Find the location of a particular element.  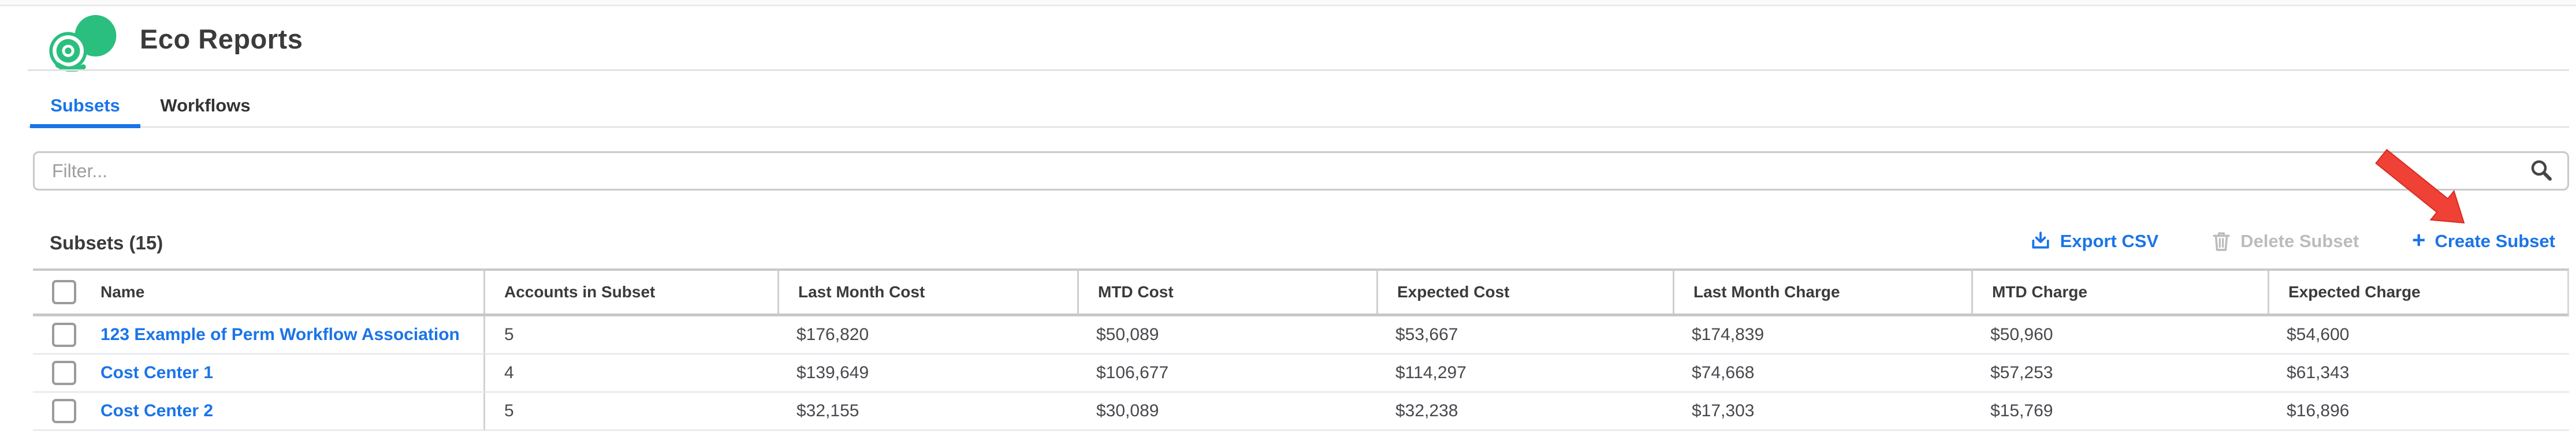

table-cell: $50,960 is located at coordinates (2119, 334).